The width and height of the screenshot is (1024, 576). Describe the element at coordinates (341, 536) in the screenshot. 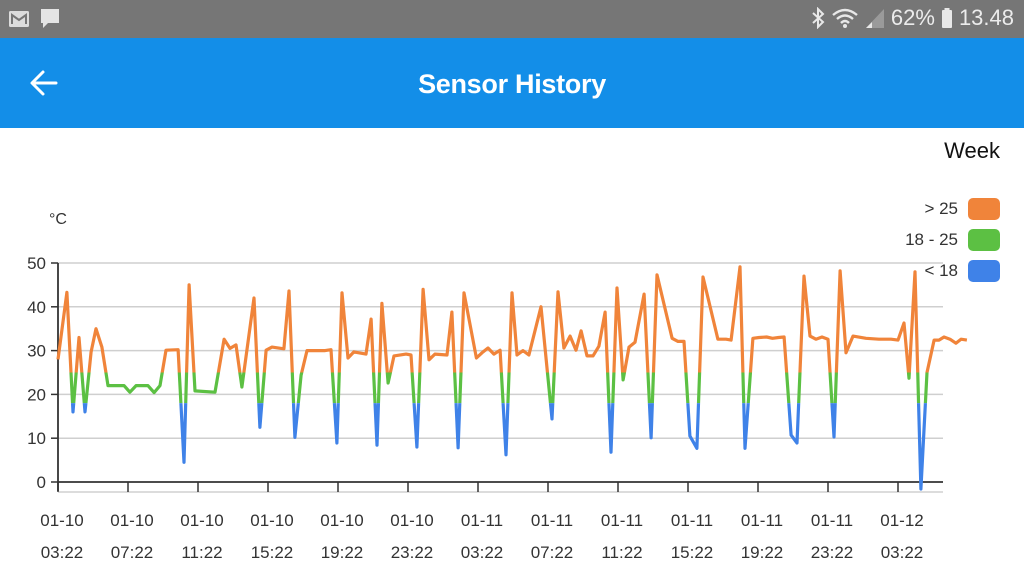

I see `x-tick-label: 01-10 19:22` at that location.